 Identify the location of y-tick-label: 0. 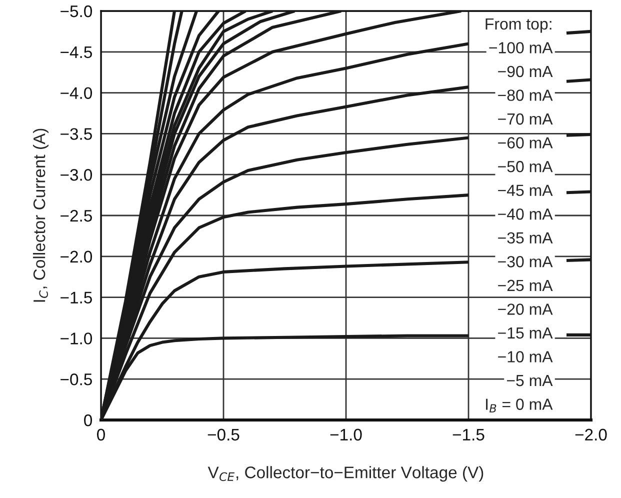
(88, 420).